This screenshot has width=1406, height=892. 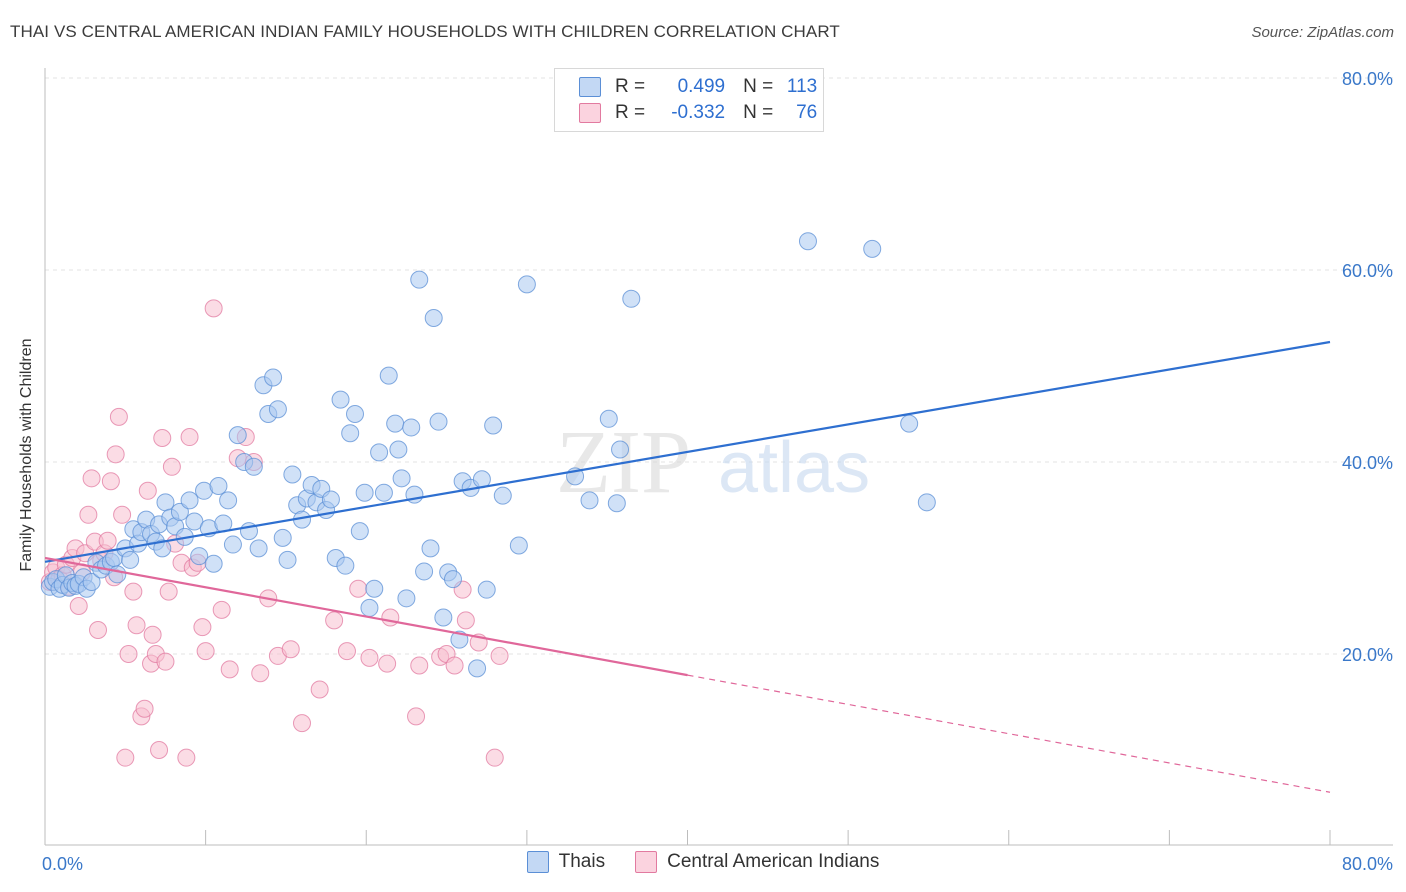 What do you see at coordinates (794, 468) in the screenshot?
I see `watermark-atlas: atlas` at bounding box center [794, 468].